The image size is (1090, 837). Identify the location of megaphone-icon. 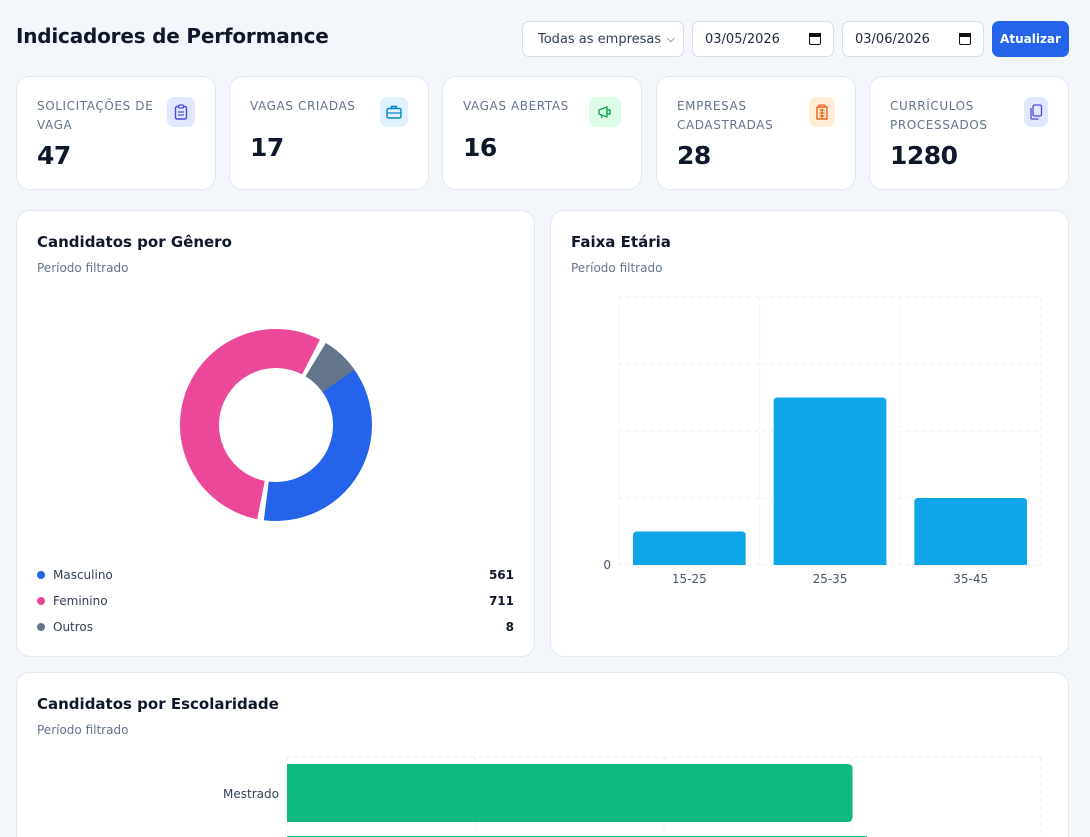
(605, 112).